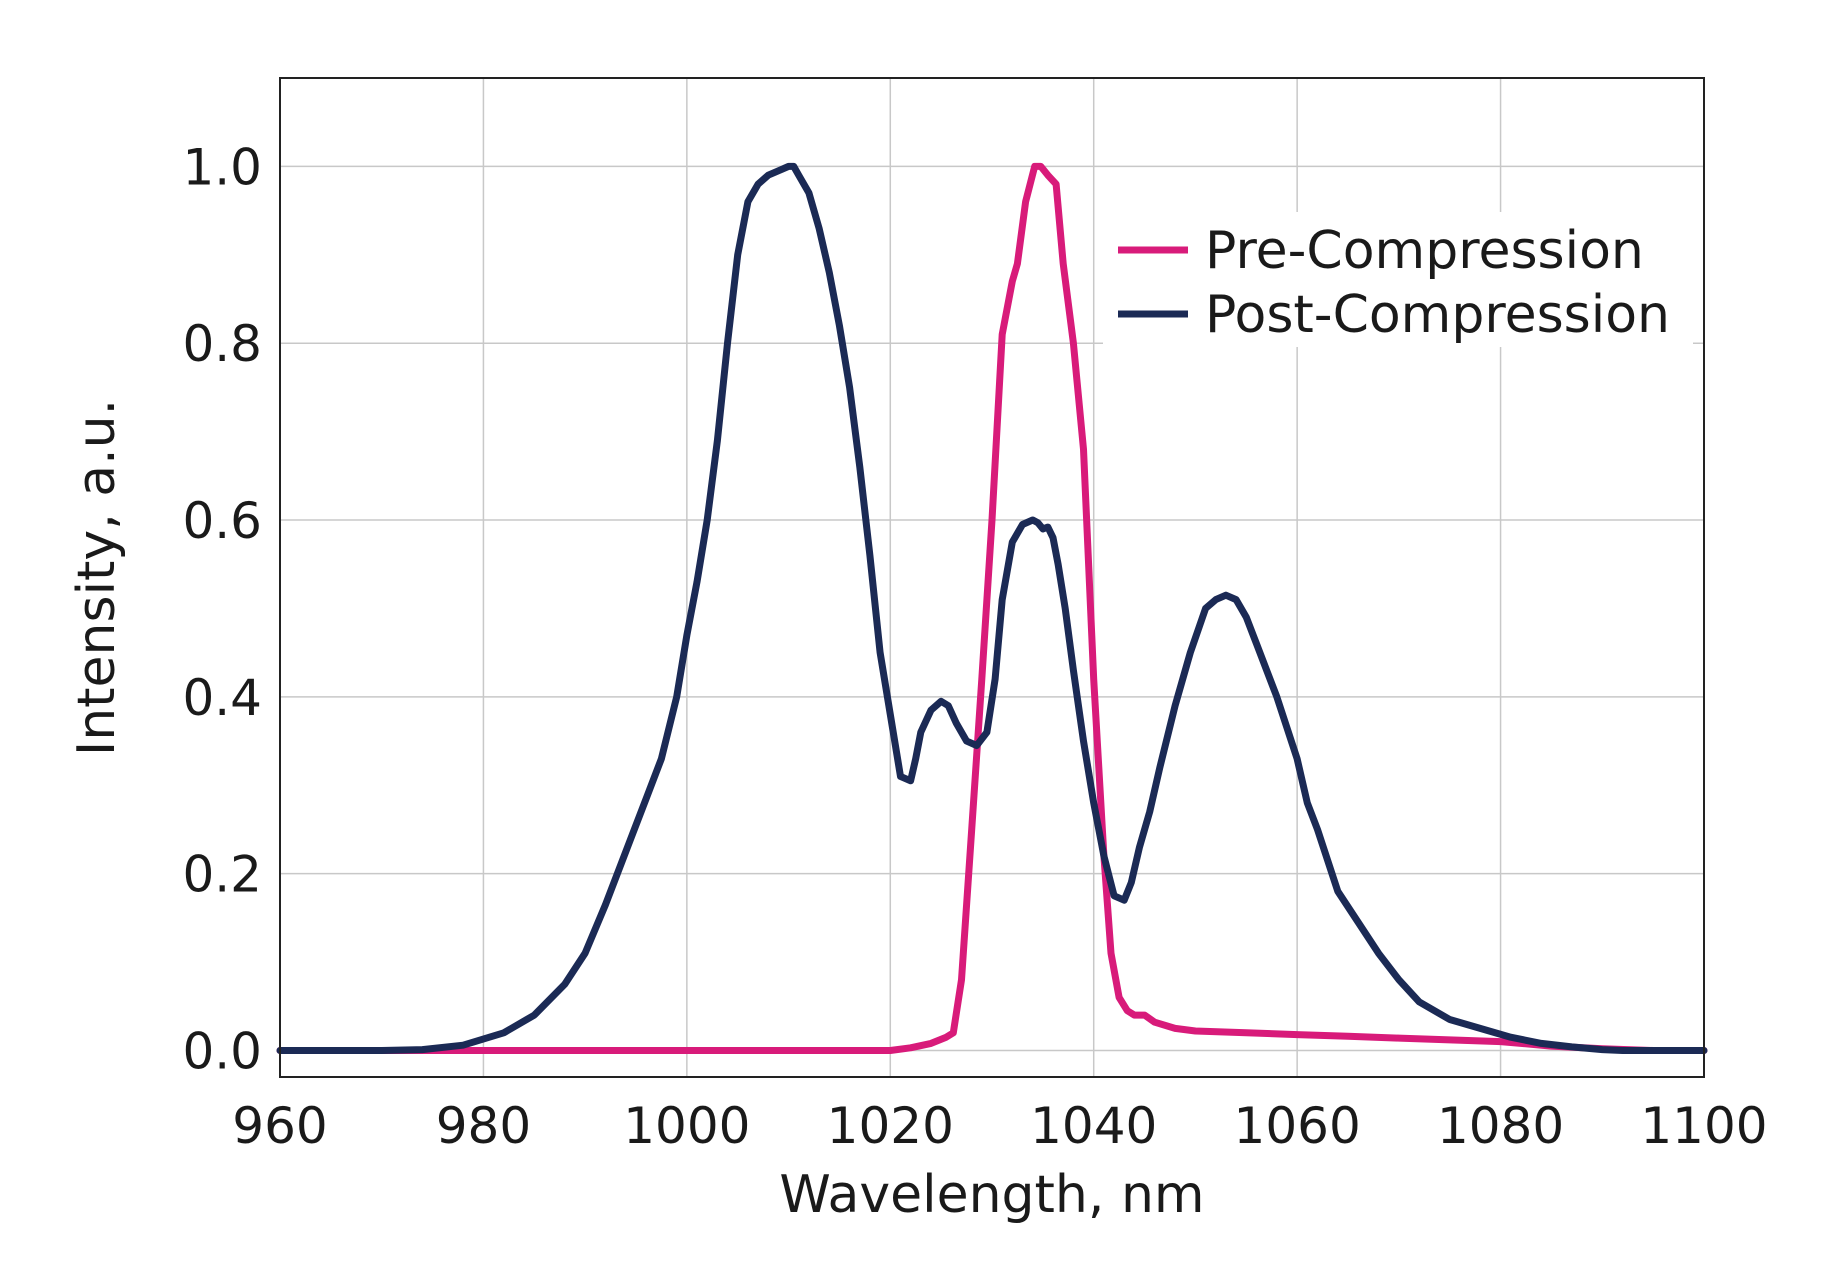  Describe the element at coordinates (222, 875) in the screenshot. I see `y-tick-label: 0.2` at that location.